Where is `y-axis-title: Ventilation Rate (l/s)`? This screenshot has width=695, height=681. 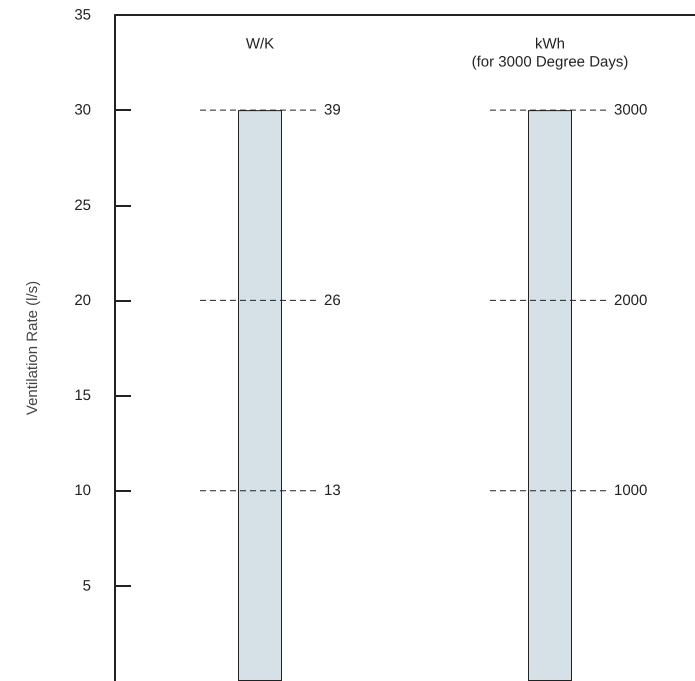
y-axis-title: Ventilation Rate (l/s) is located at coordinates (32, 348).